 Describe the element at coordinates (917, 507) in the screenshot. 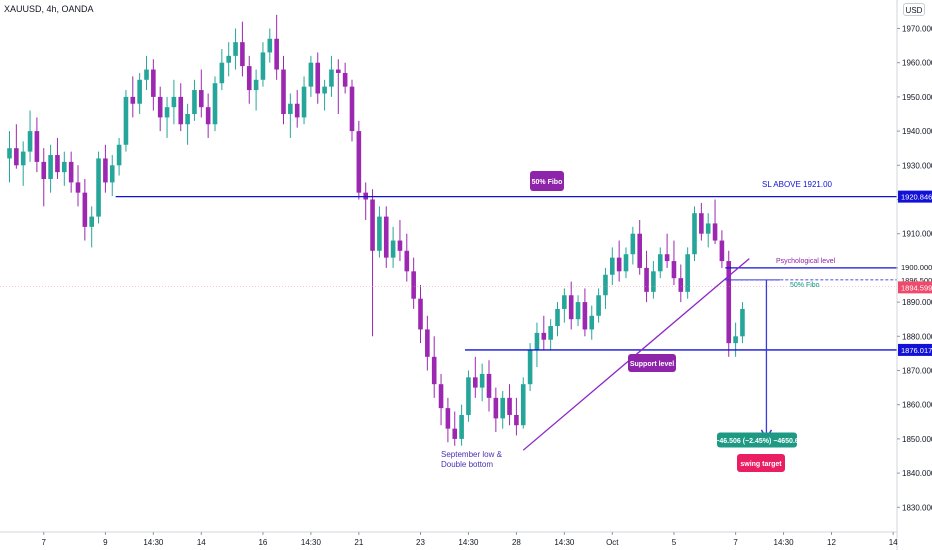

I see `price-tick-label: 1830.000` at that location.